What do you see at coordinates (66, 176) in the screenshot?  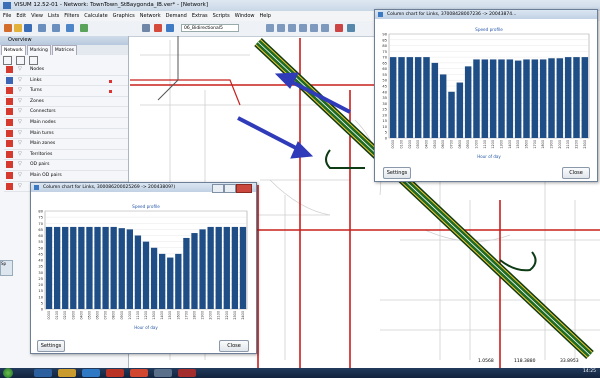 I see `network-object-main-od-pairs: ▽ Main OD pairs` at bounding box center [66, 176].